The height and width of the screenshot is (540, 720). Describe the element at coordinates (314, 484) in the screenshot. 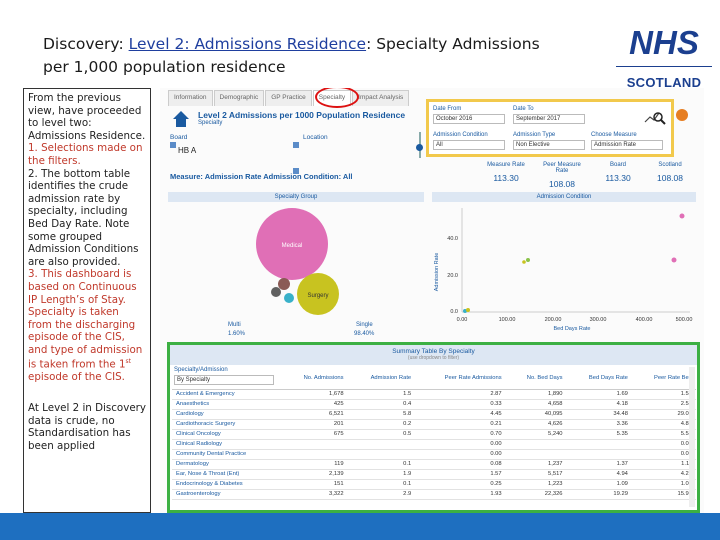

I see `table-cell: 151` at that location.